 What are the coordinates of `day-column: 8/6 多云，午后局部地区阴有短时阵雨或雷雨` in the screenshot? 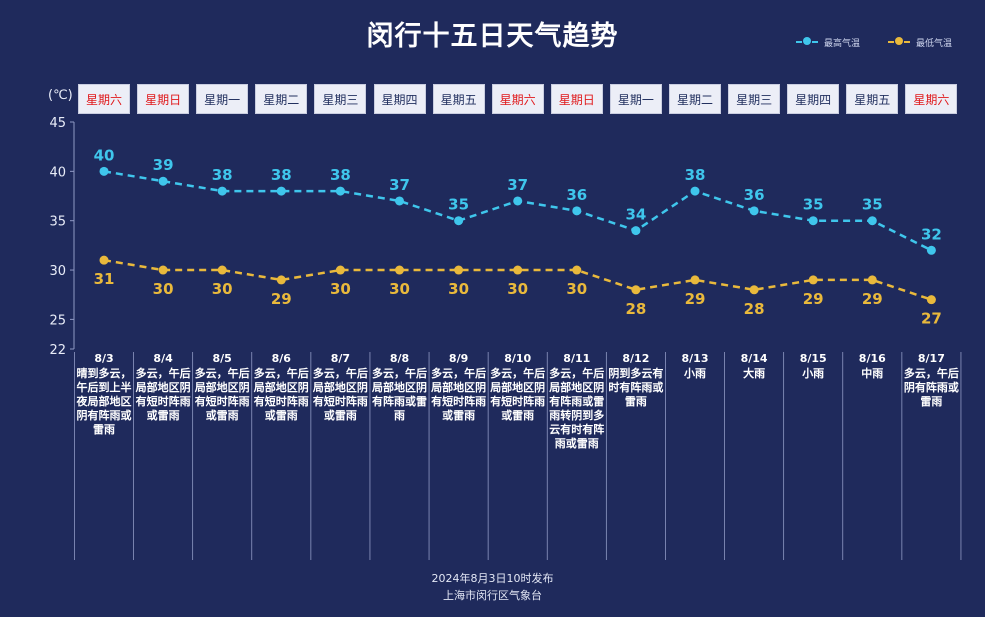 It's located at (281, 387).